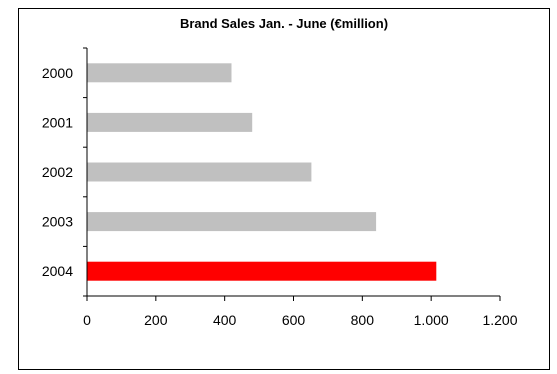  I want to click on y-tick-label-2000: 2000, so click(57, 73).